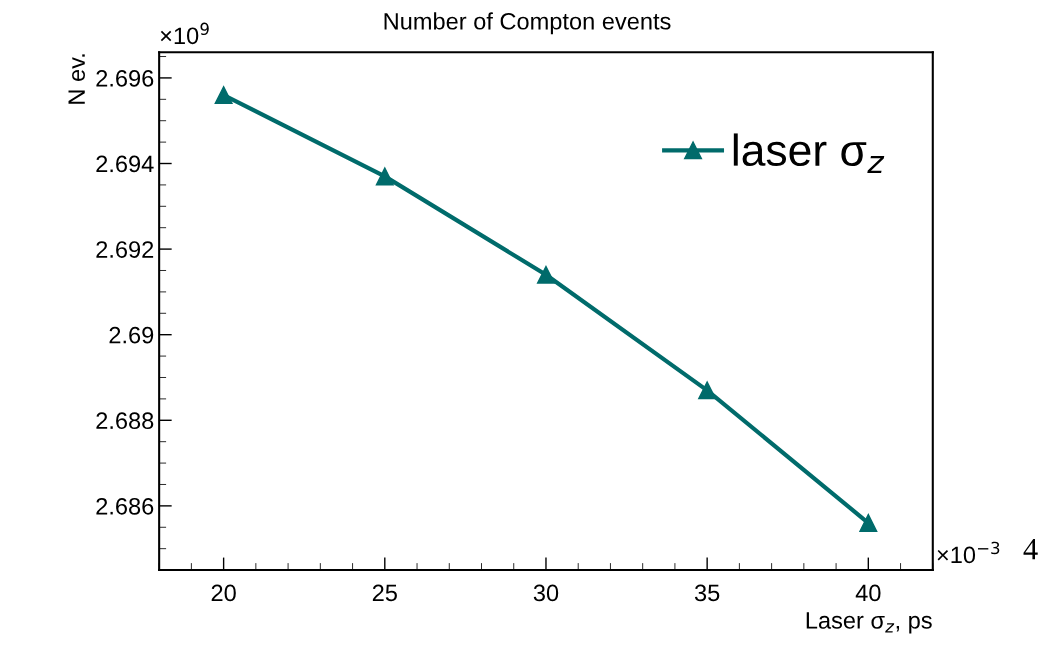  I want to click on x-tick-label: 40, so click(868, 593).